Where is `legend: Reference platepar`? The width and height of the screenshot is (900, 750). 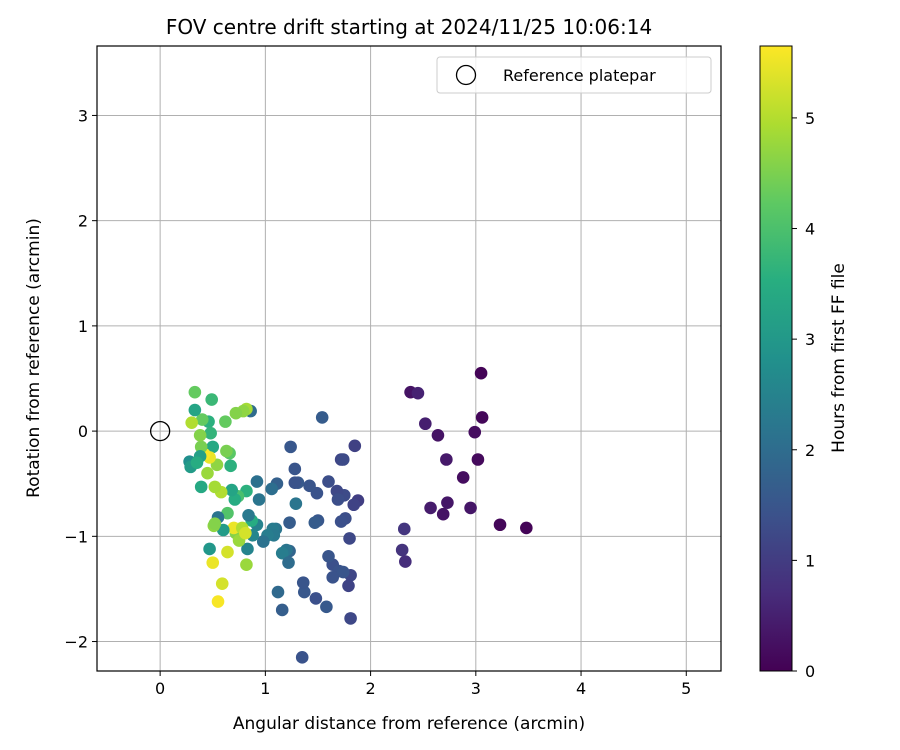 legend: Reference platepar is located at coordinates (574, 75).